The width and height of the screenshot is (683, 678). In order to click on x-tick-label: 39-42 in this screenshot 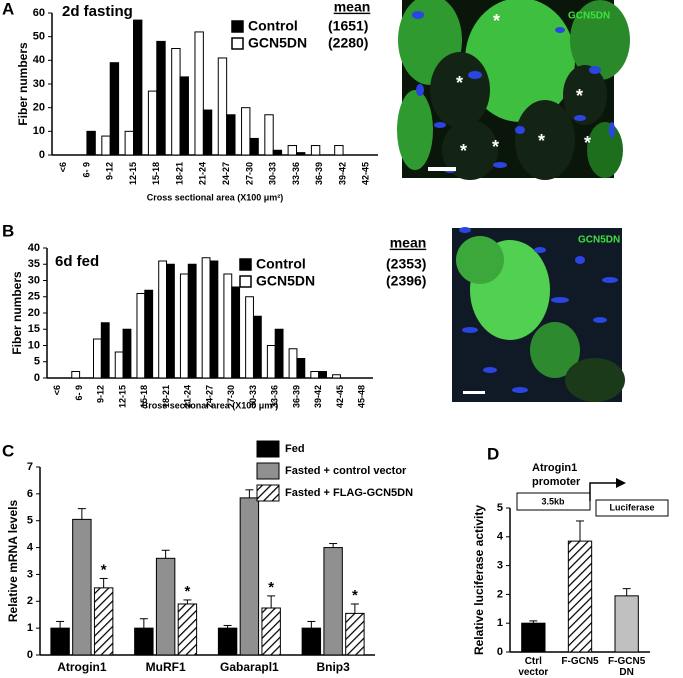, I will do `click(318, 396)`.